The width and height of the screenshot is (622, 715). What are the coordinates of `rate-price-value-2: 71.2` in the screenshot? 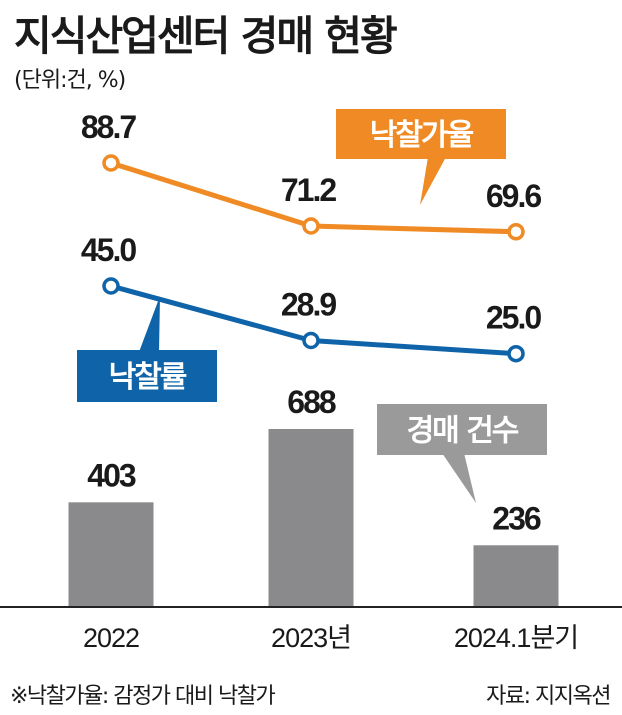 It's located at (308, 190).